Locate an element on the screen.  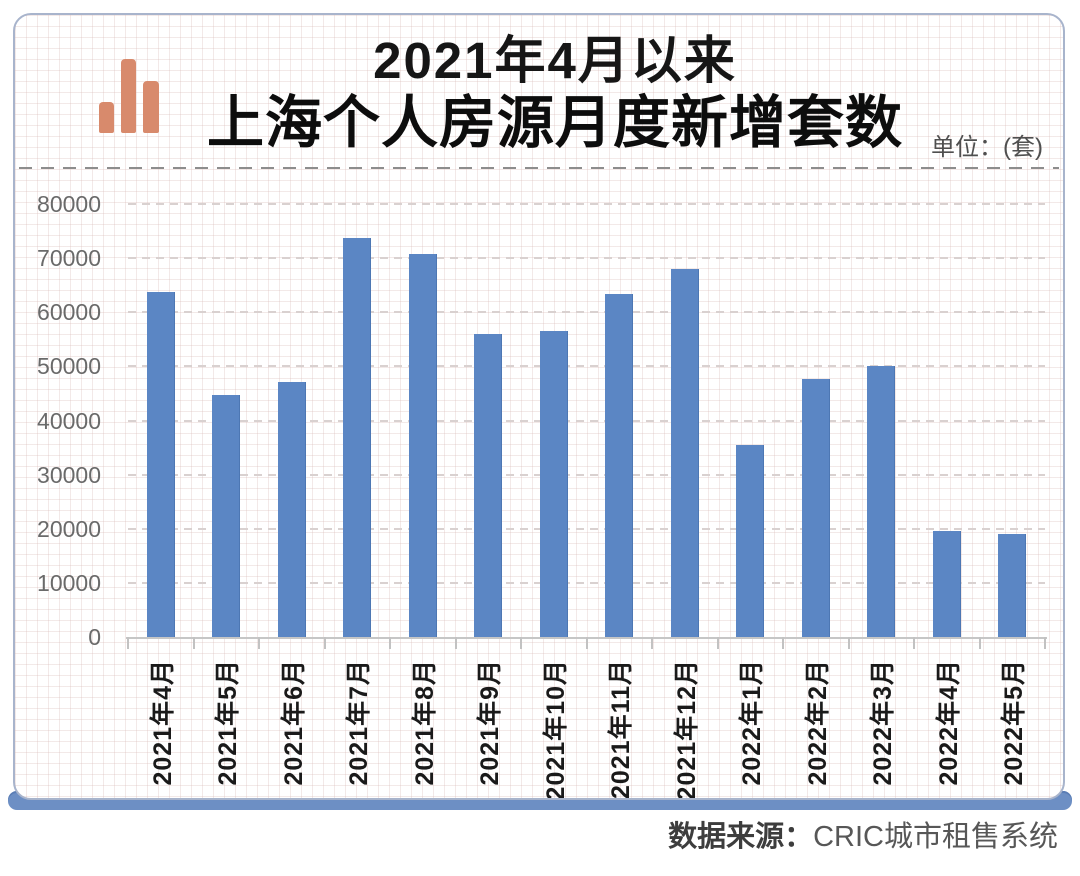
data-source: 数据来源：CRIC城市租售系统 is located at coordinates (863, 837).